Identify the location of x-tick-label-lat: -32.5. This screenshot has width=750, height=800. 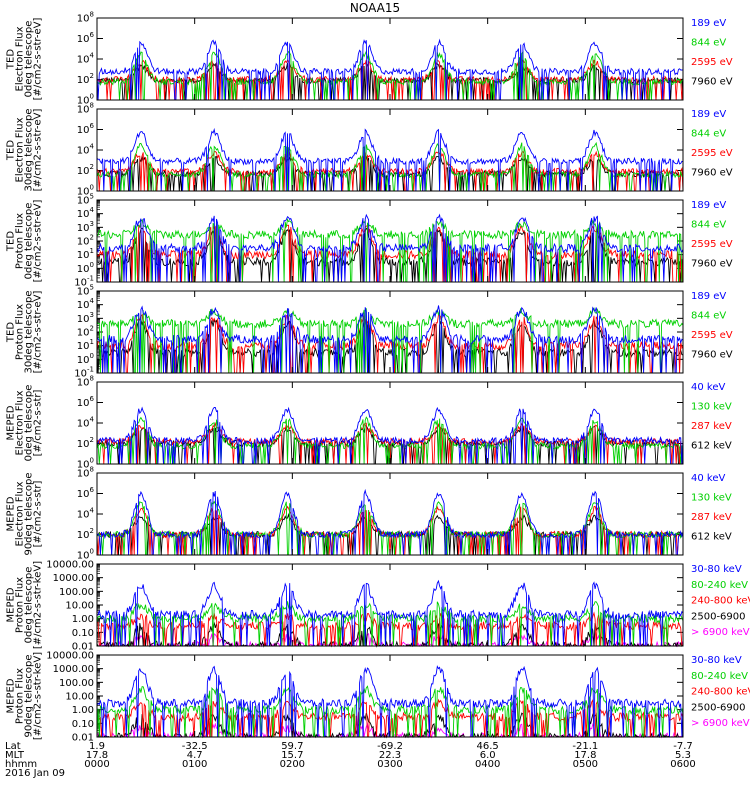
(195, 746).